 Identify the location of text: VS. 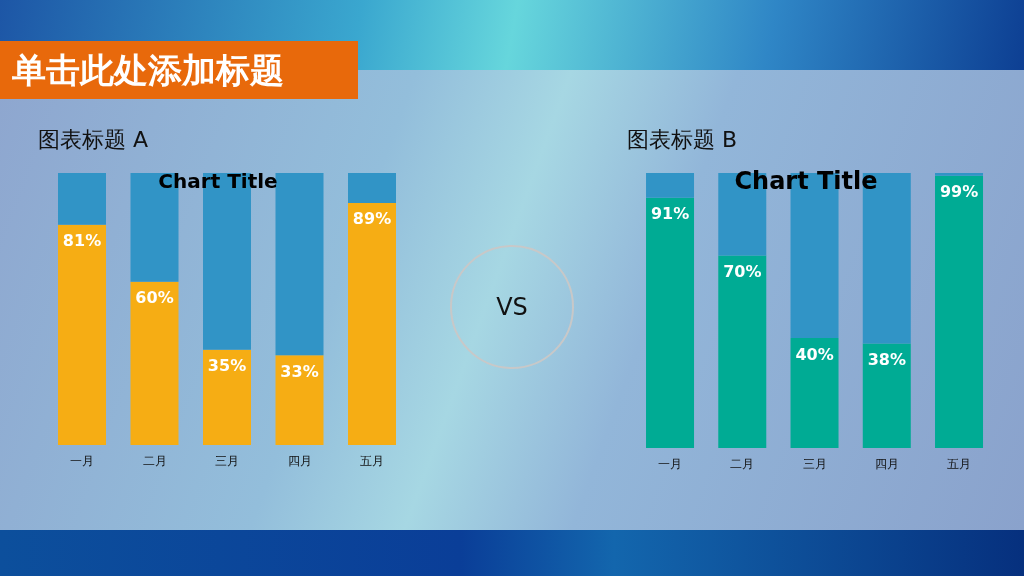
(512, 307).